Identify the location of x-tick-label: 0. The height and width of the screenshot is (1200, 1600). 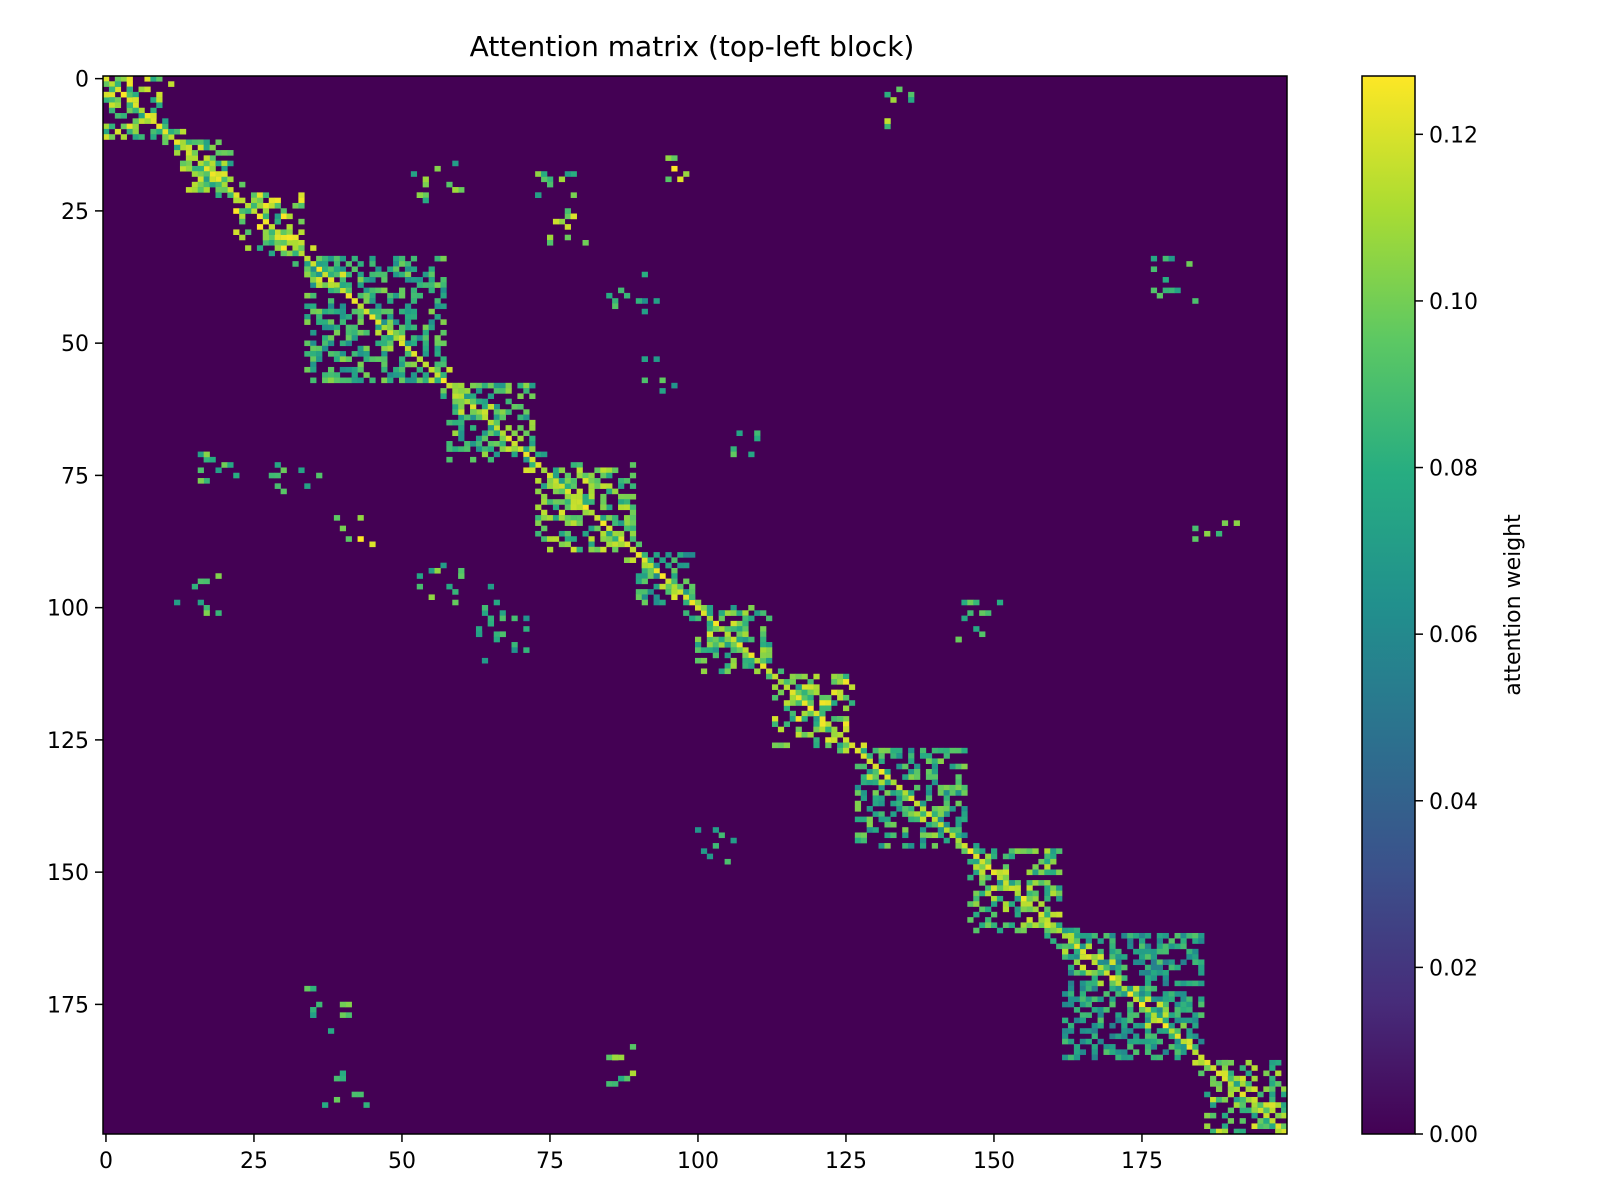
(106, 1161).